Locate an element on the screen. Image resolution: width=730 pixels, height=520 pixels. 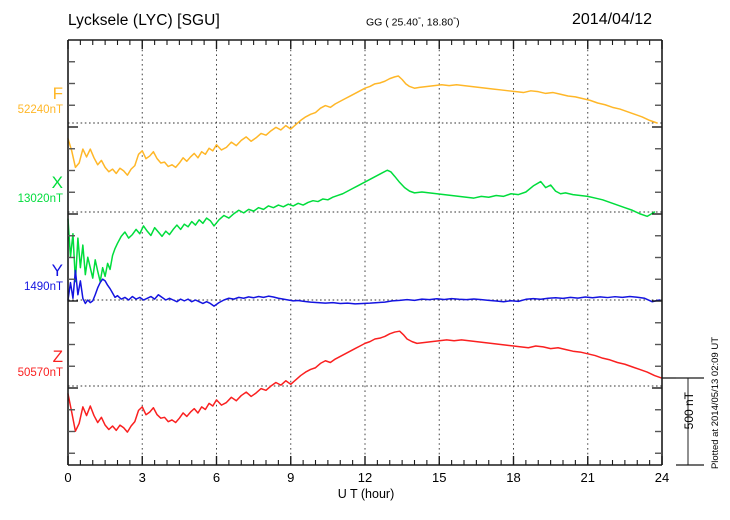
x-axis-title: U T (hour) is located at coordinates (366, 494).